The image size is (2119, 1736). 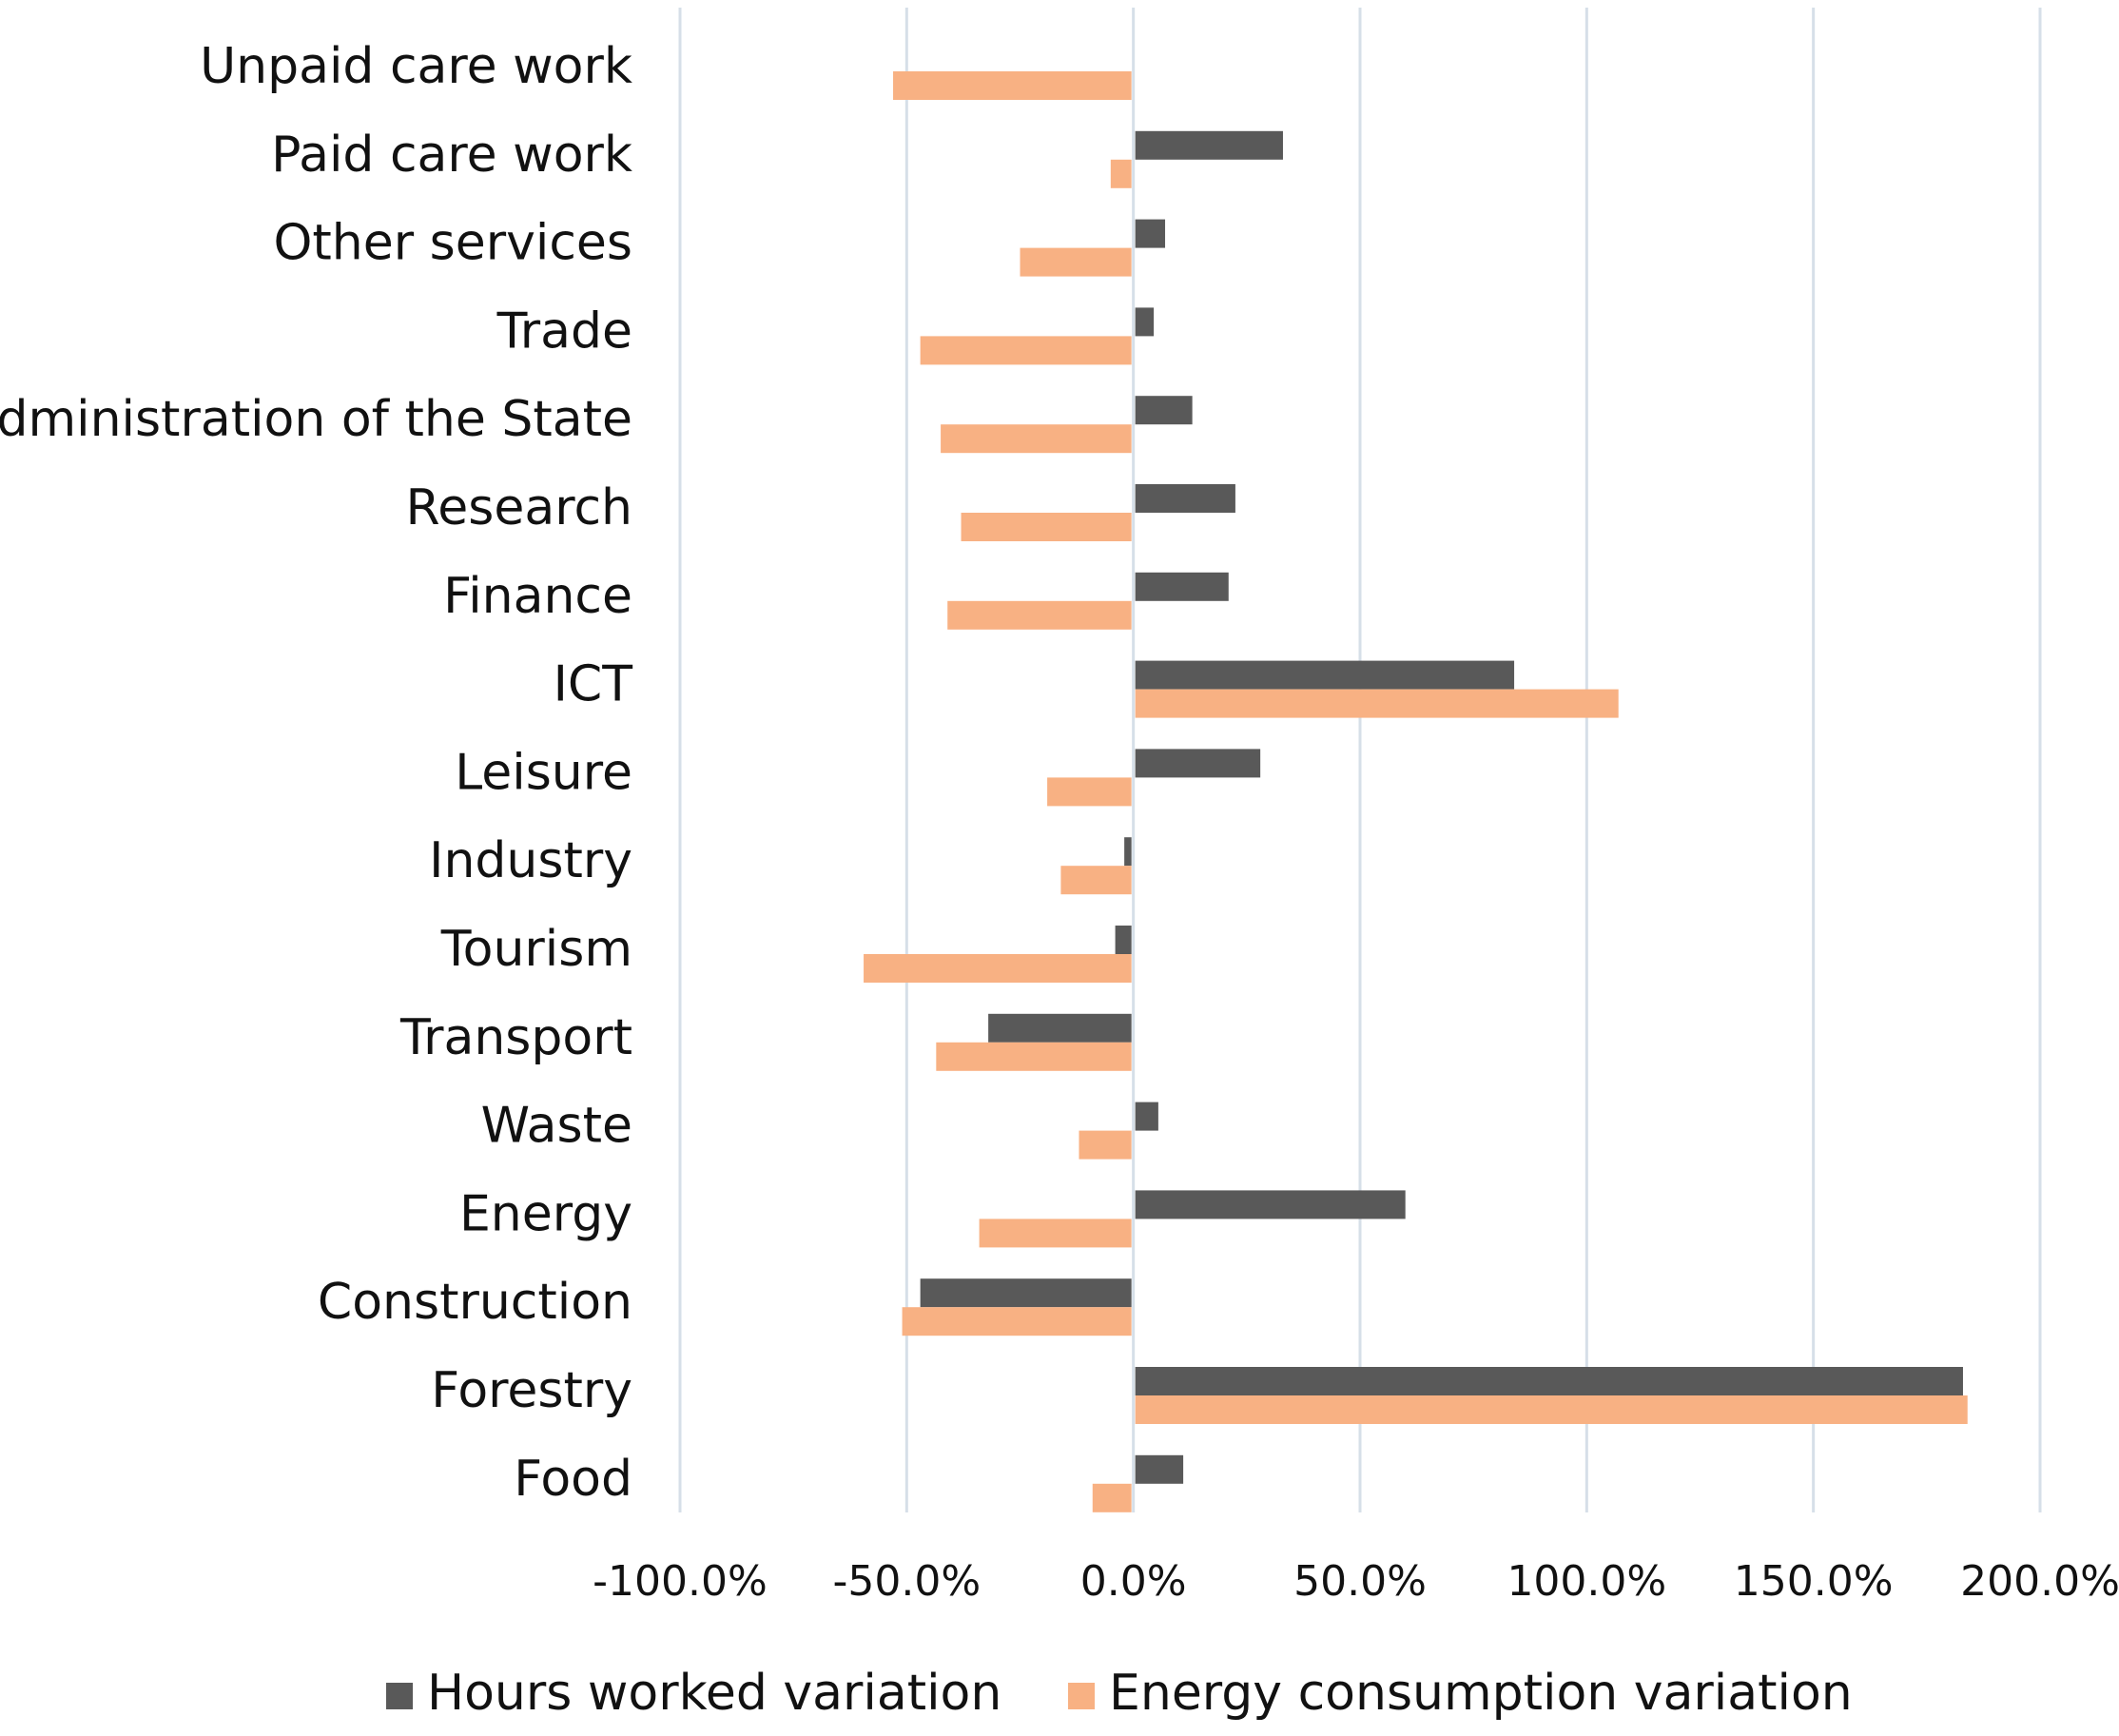 What do you see at coordinates (1034, 1057) in the screenshot?
I see `energy-consumption-bar-transport` at bounding box center [1034, 1057].